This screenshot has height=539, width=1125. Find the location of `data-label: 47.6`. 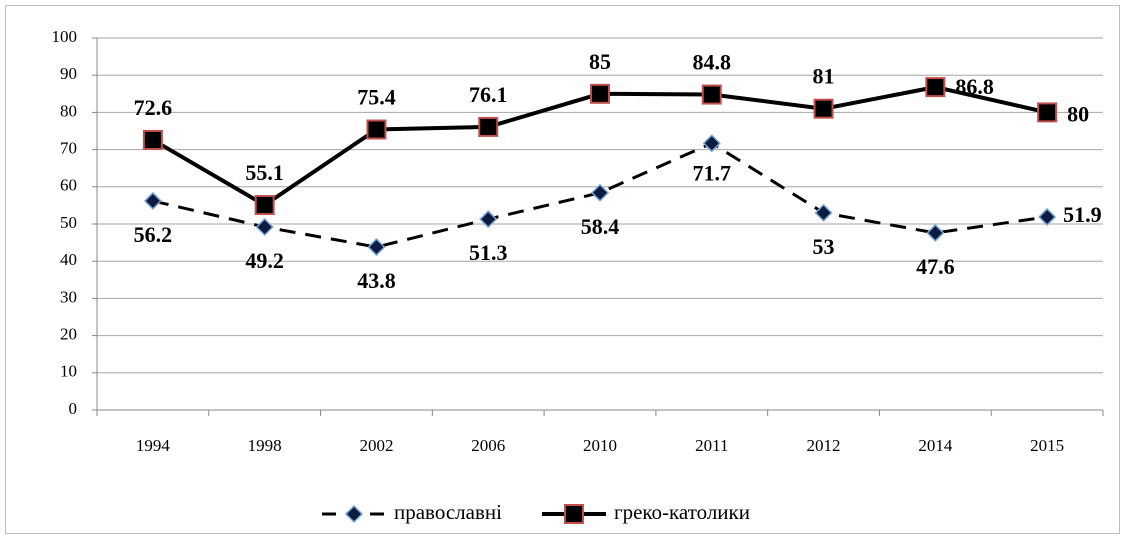

data-label: 47.6 is located at coordinates (935, 266).